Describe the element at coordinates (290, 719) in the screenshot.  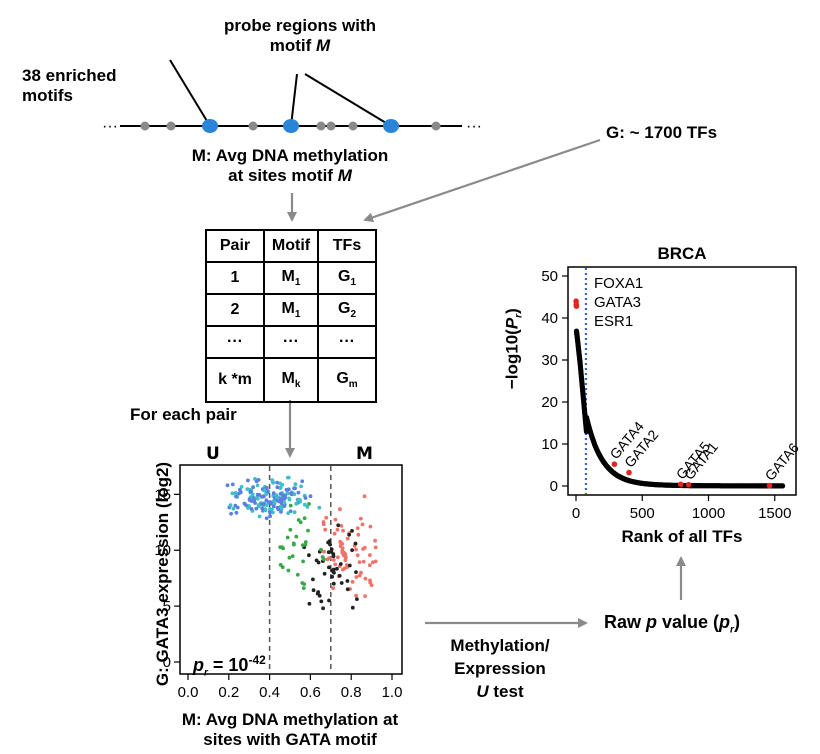
I see `scatter-xlabel-line1: M: Avg DNA methylation at` at that location.